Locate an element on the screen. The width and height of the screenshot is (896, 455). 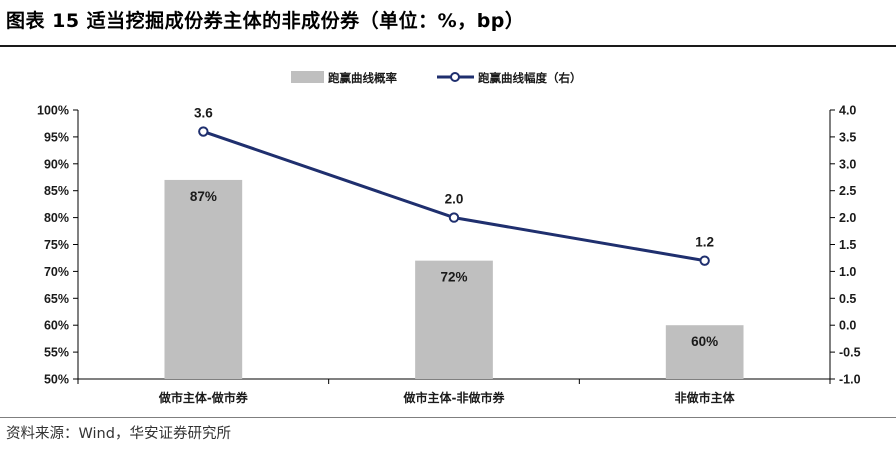
left-tick-label: 50% is located at coordinates (56, 380).